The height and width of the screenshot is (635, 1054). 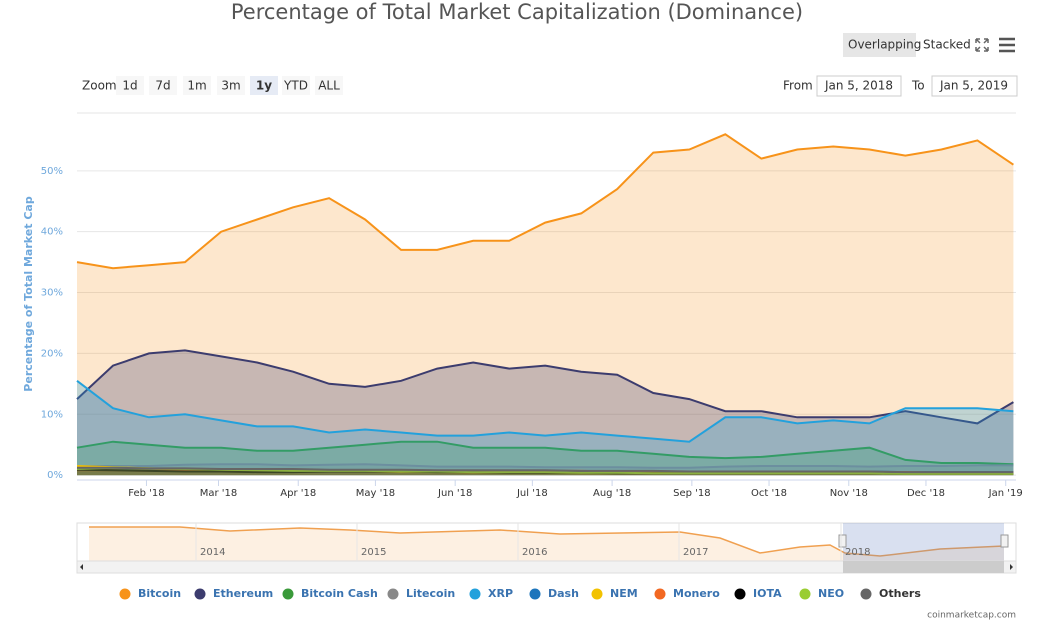 I want to click on navigator-label: 2017, so click(x=695, y=552).